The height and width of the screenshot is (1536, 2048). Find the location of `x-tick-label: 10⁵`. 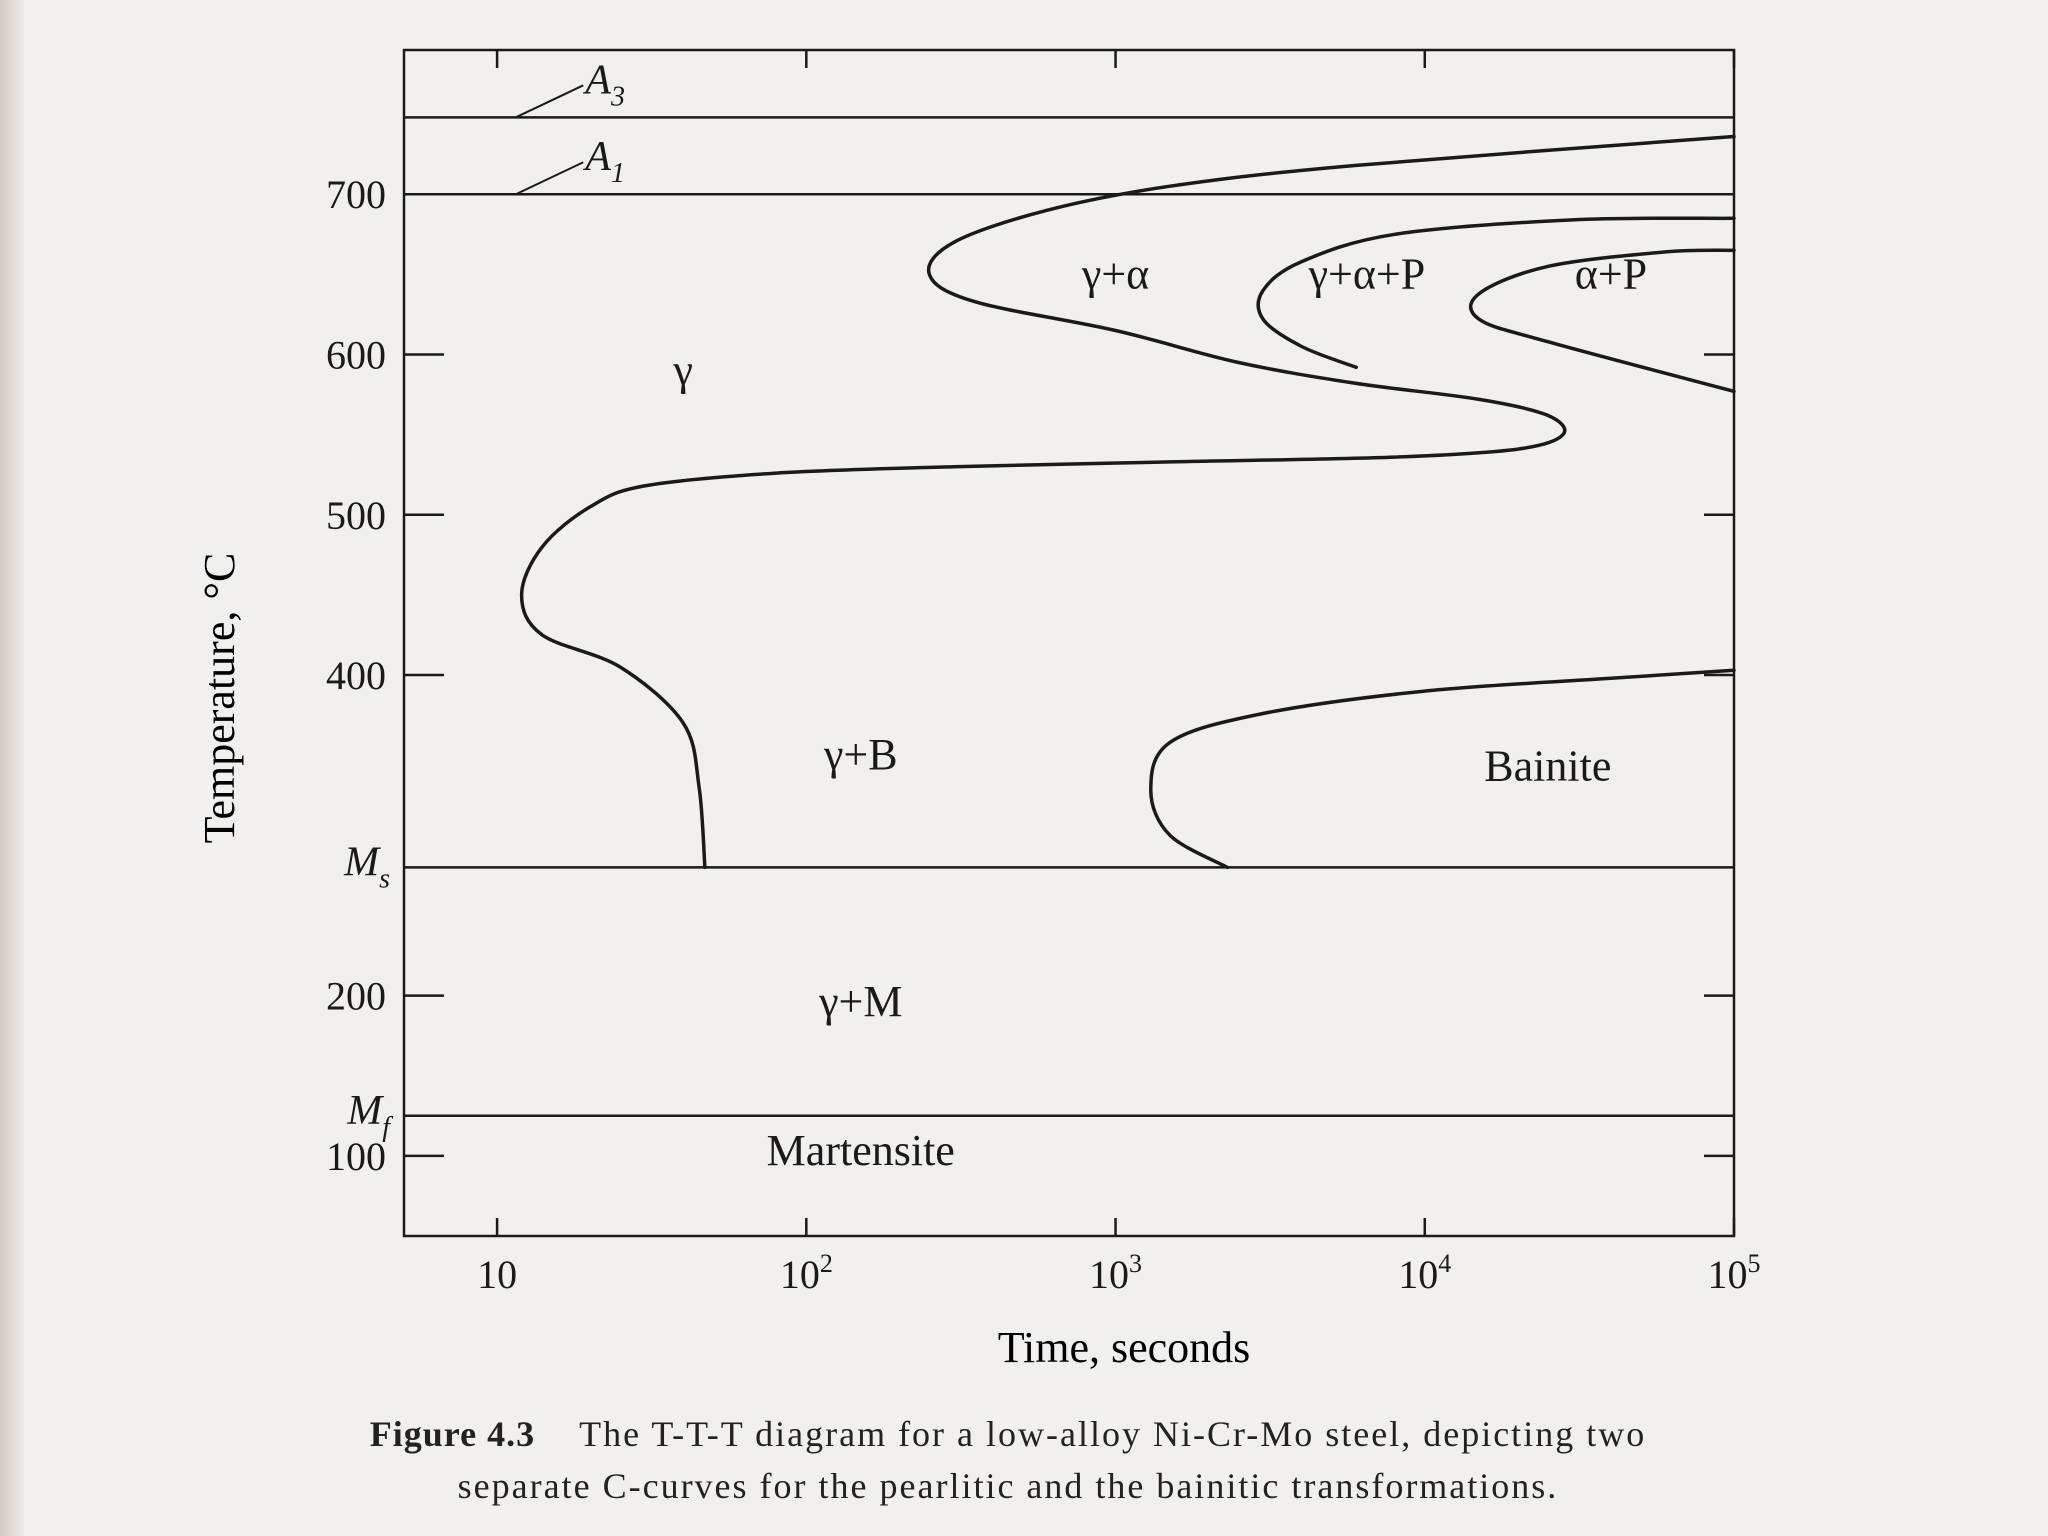

x-tick-label: 10⁵ is located at coordinates (1734, 1273).